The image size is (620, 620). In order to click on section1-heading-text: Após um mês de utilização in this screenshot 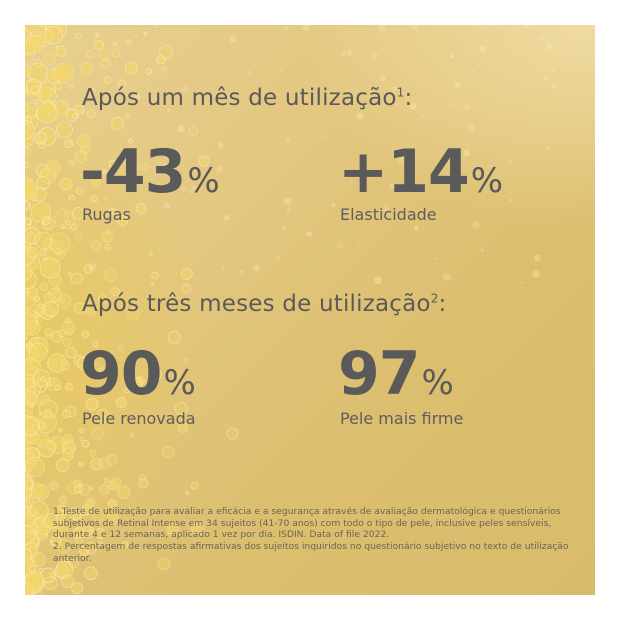, I will do `click(239, 98)`.